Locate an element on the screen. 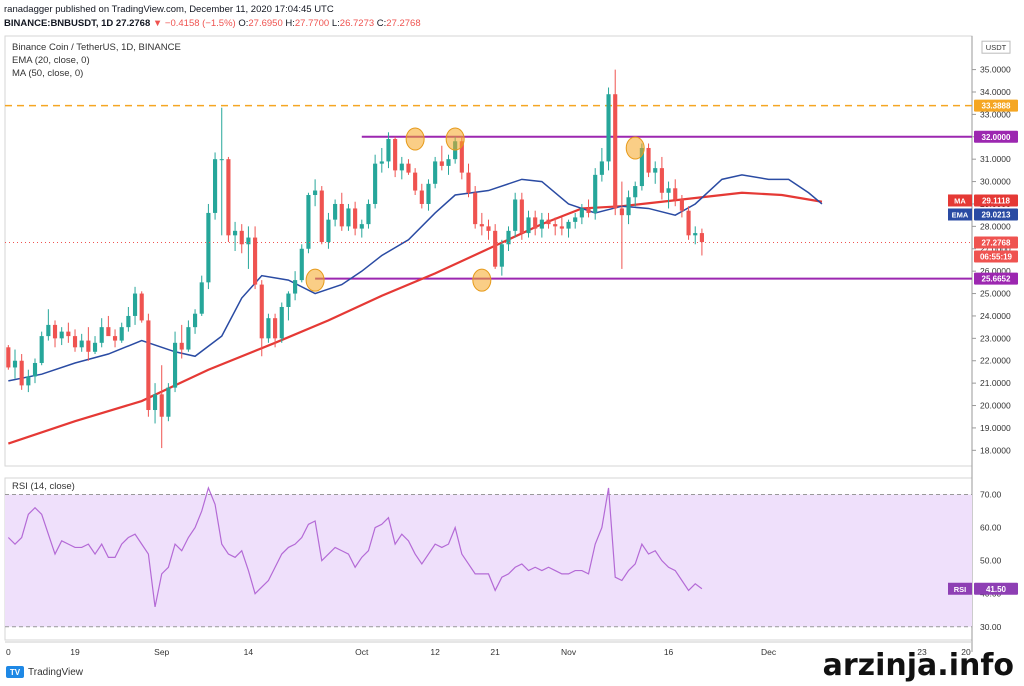  price-tick-label: 25.0000 is located at coordinates (995, 294).